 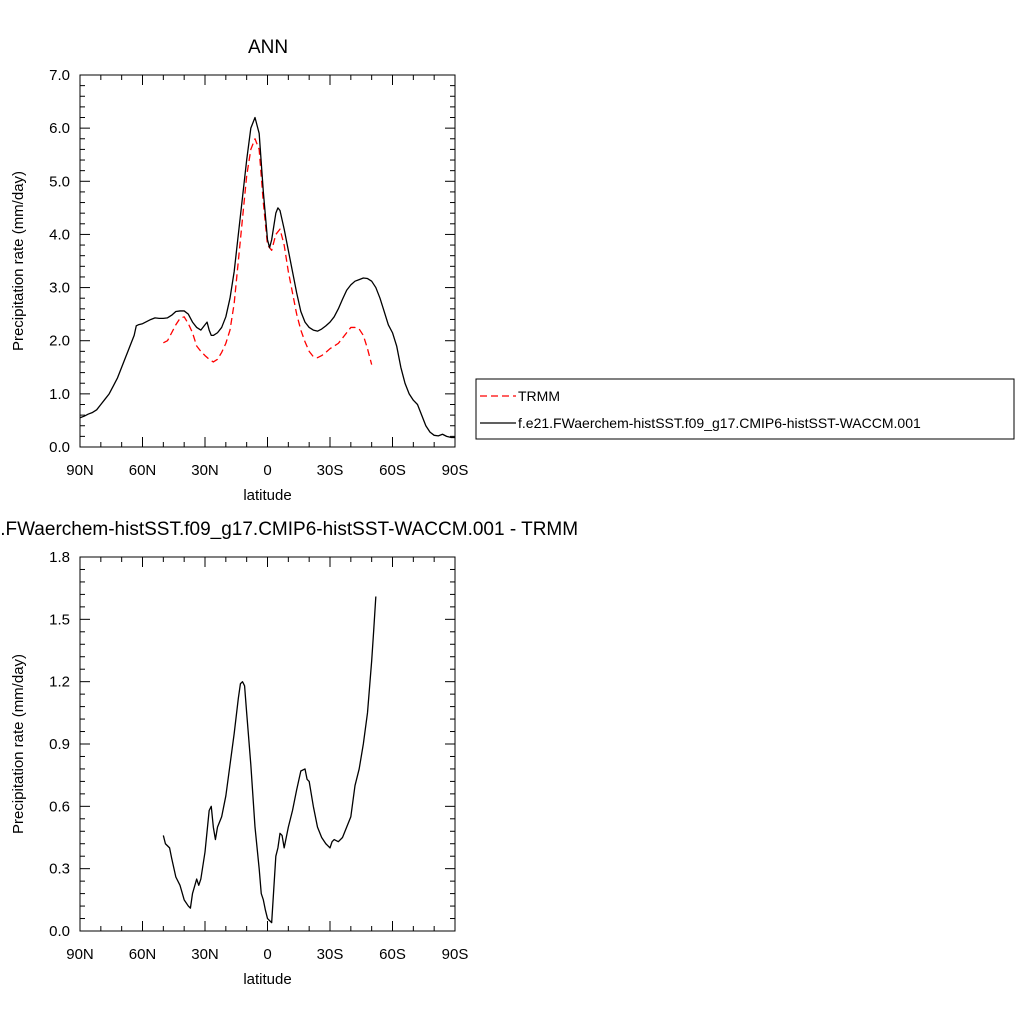 What do you see at coordinates (59, 181) in the screenshot?
I see `y-tick-label: 5.0` at bounding box center [59, 181].